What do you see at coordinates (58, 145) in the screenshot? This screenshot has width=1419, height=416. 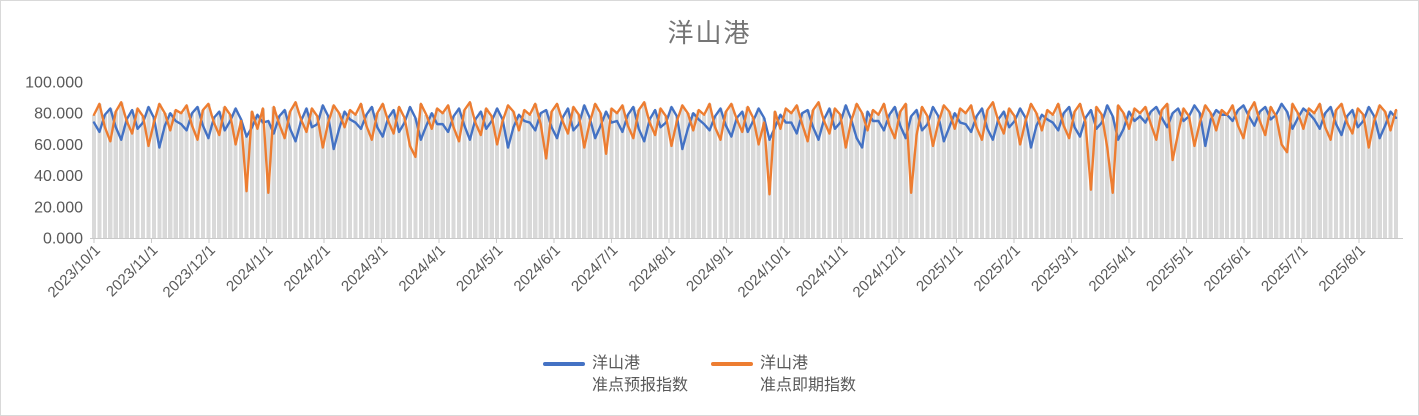 I see `svg-text: 60.000` at bounding box center [58, 145].